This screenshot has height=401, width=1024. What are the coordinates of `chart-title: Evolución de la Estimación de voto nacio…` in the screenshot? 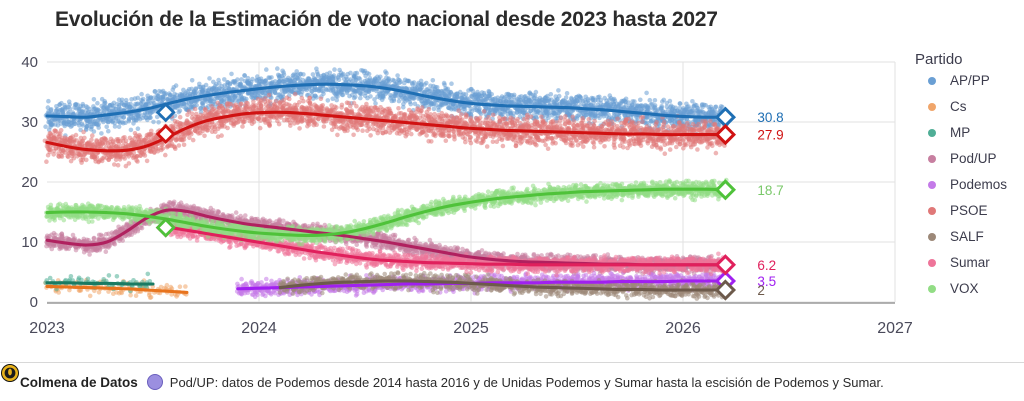 It's located at (386, 19).